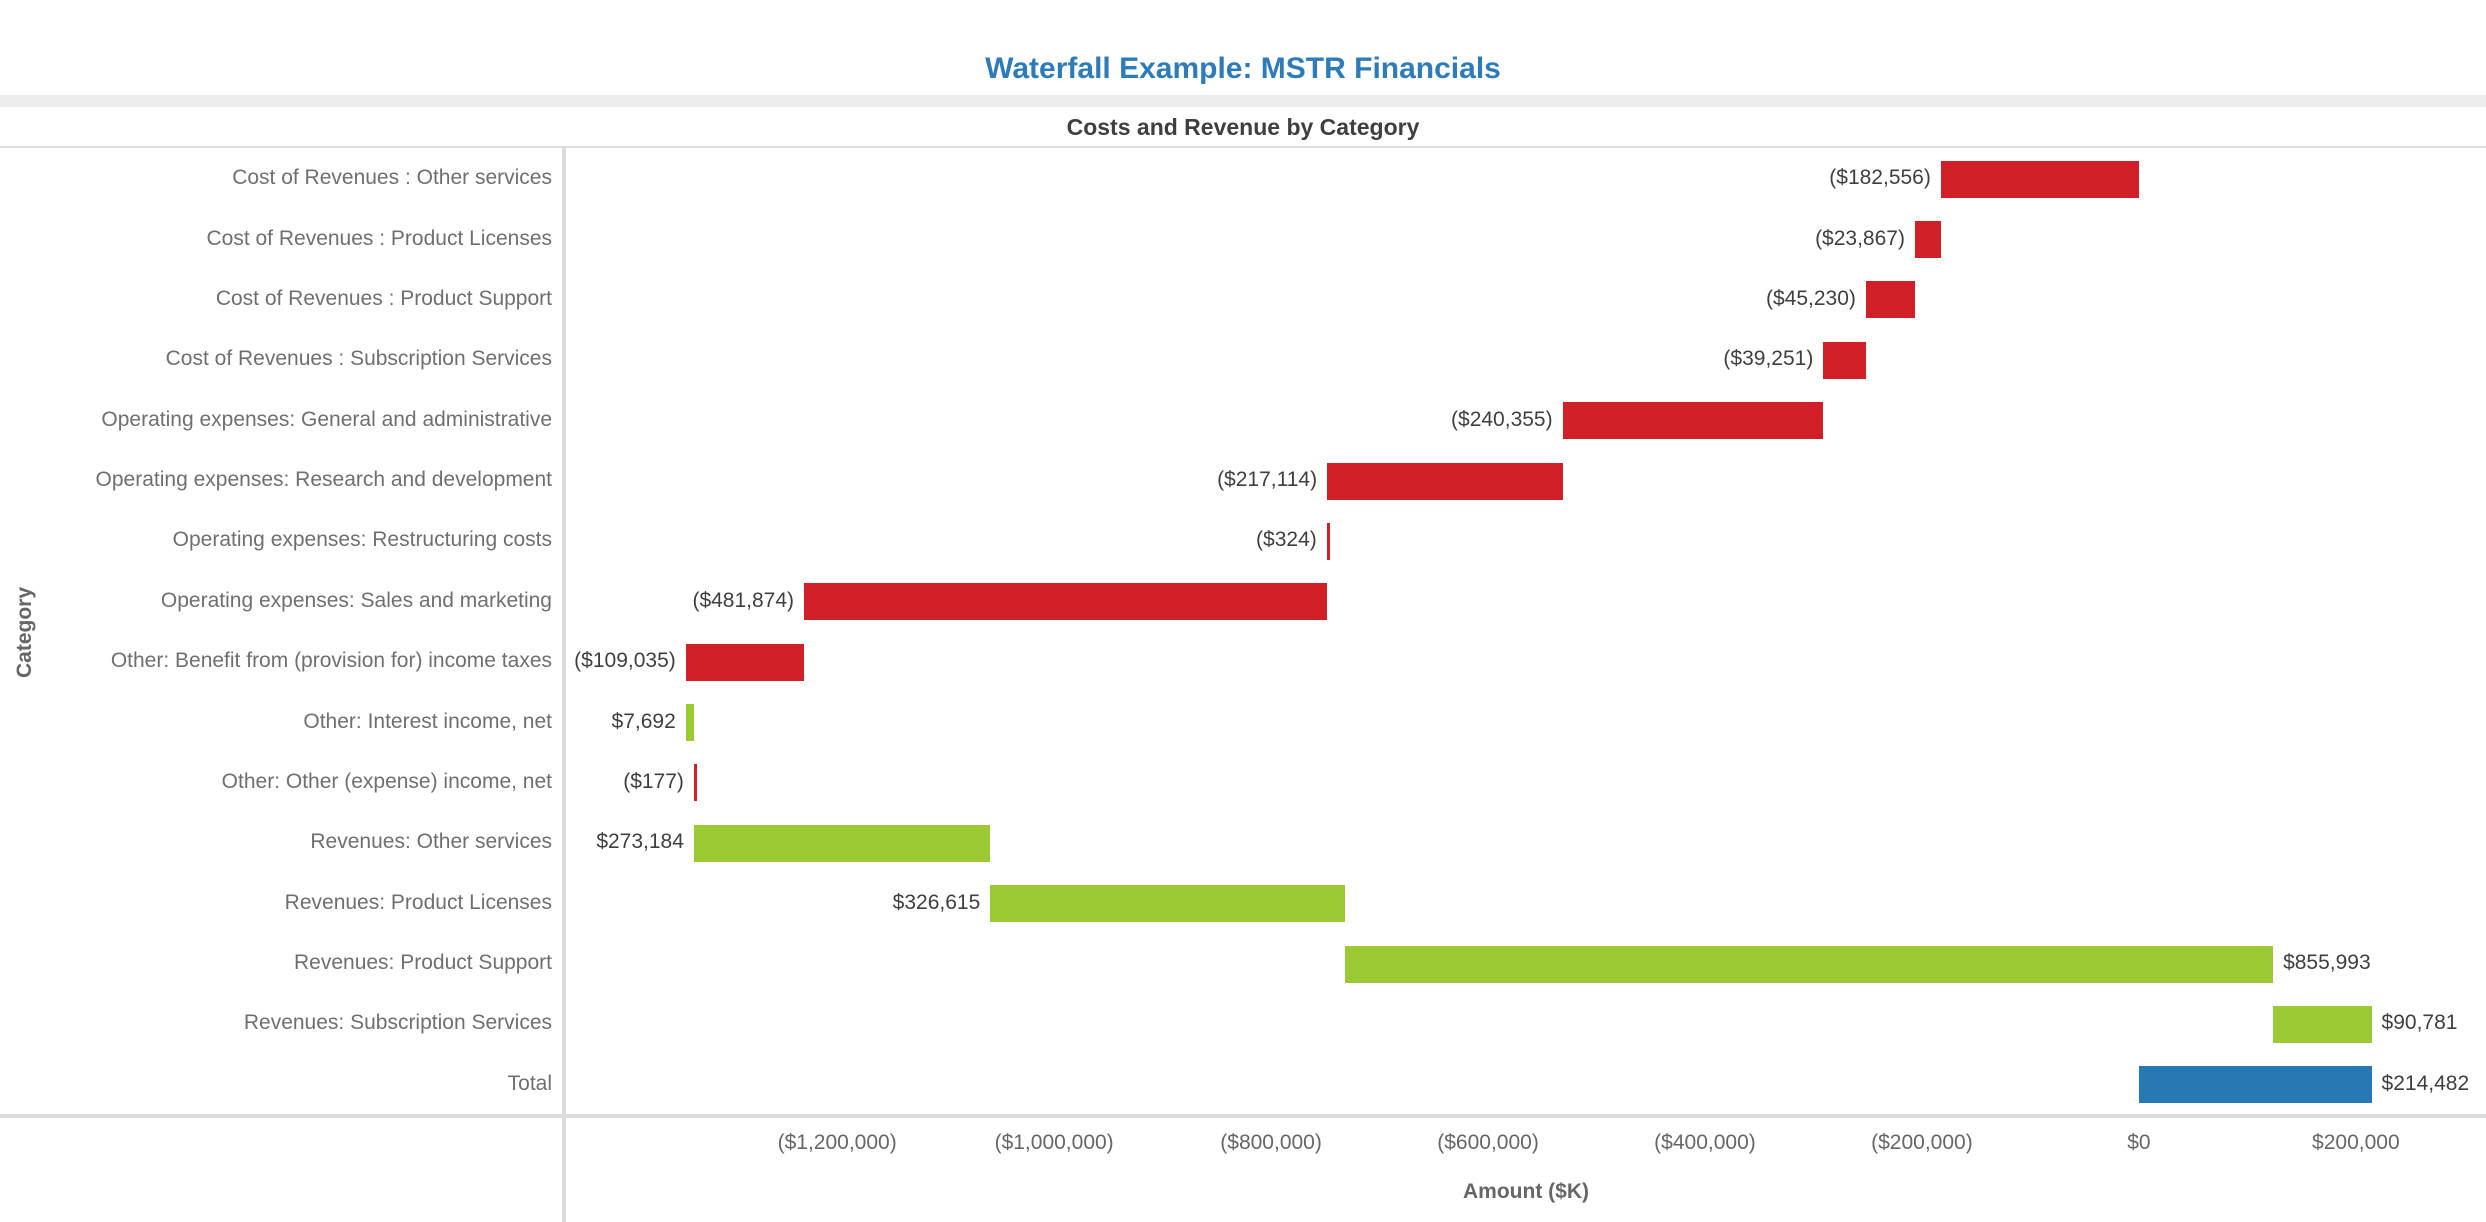 The height and width of the screenshot is (1222, 2486). What do you see at coordinates (358, 359) in the screenshot?
I see `category-label: Cost of Revenues : Subscription Services` at bounding box center [358, 359].